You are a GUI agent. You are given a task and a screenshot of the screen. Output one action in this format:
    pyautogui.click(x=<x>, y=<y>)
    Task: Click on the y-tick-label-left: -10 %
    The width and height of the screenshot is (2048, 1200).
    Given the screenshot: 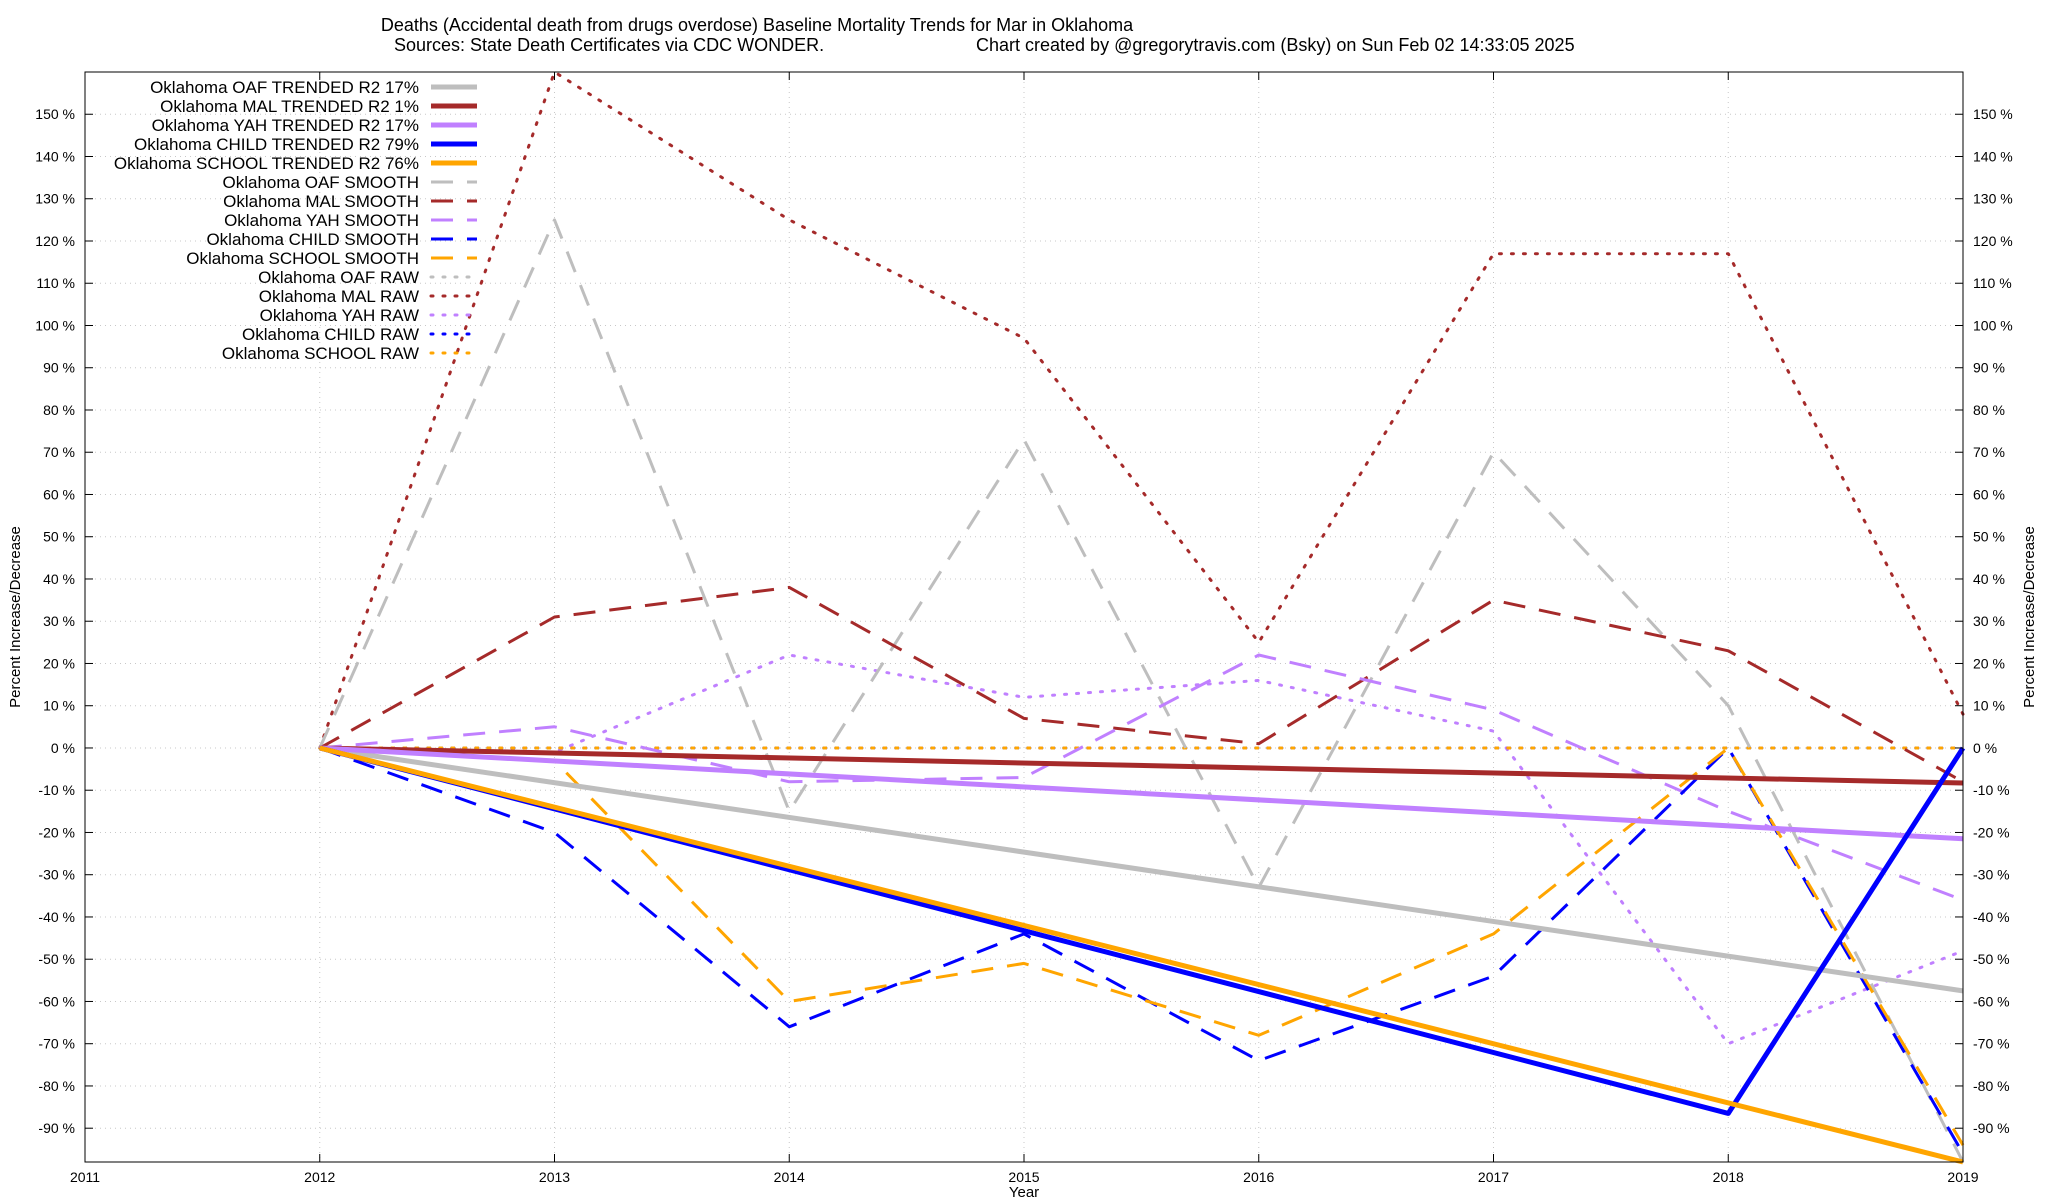 What is the action you would take?
    pyautogui.click(x=56, y=790)
    